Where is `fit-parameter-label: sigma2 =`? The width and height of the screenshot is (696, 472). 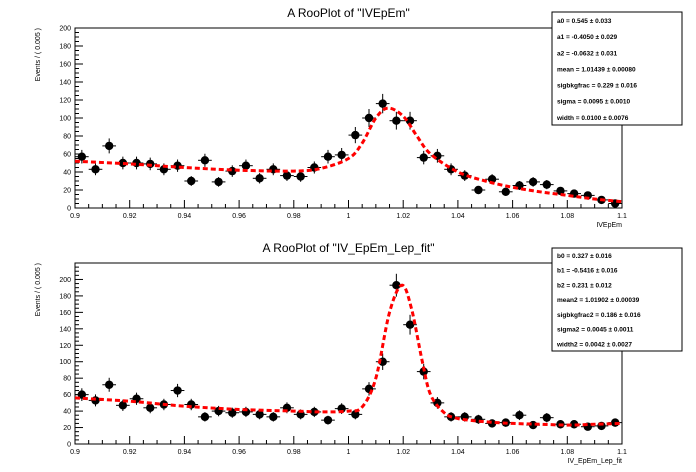
fit-parameter-label: sigma2 = is located at coordinates (572, 330).